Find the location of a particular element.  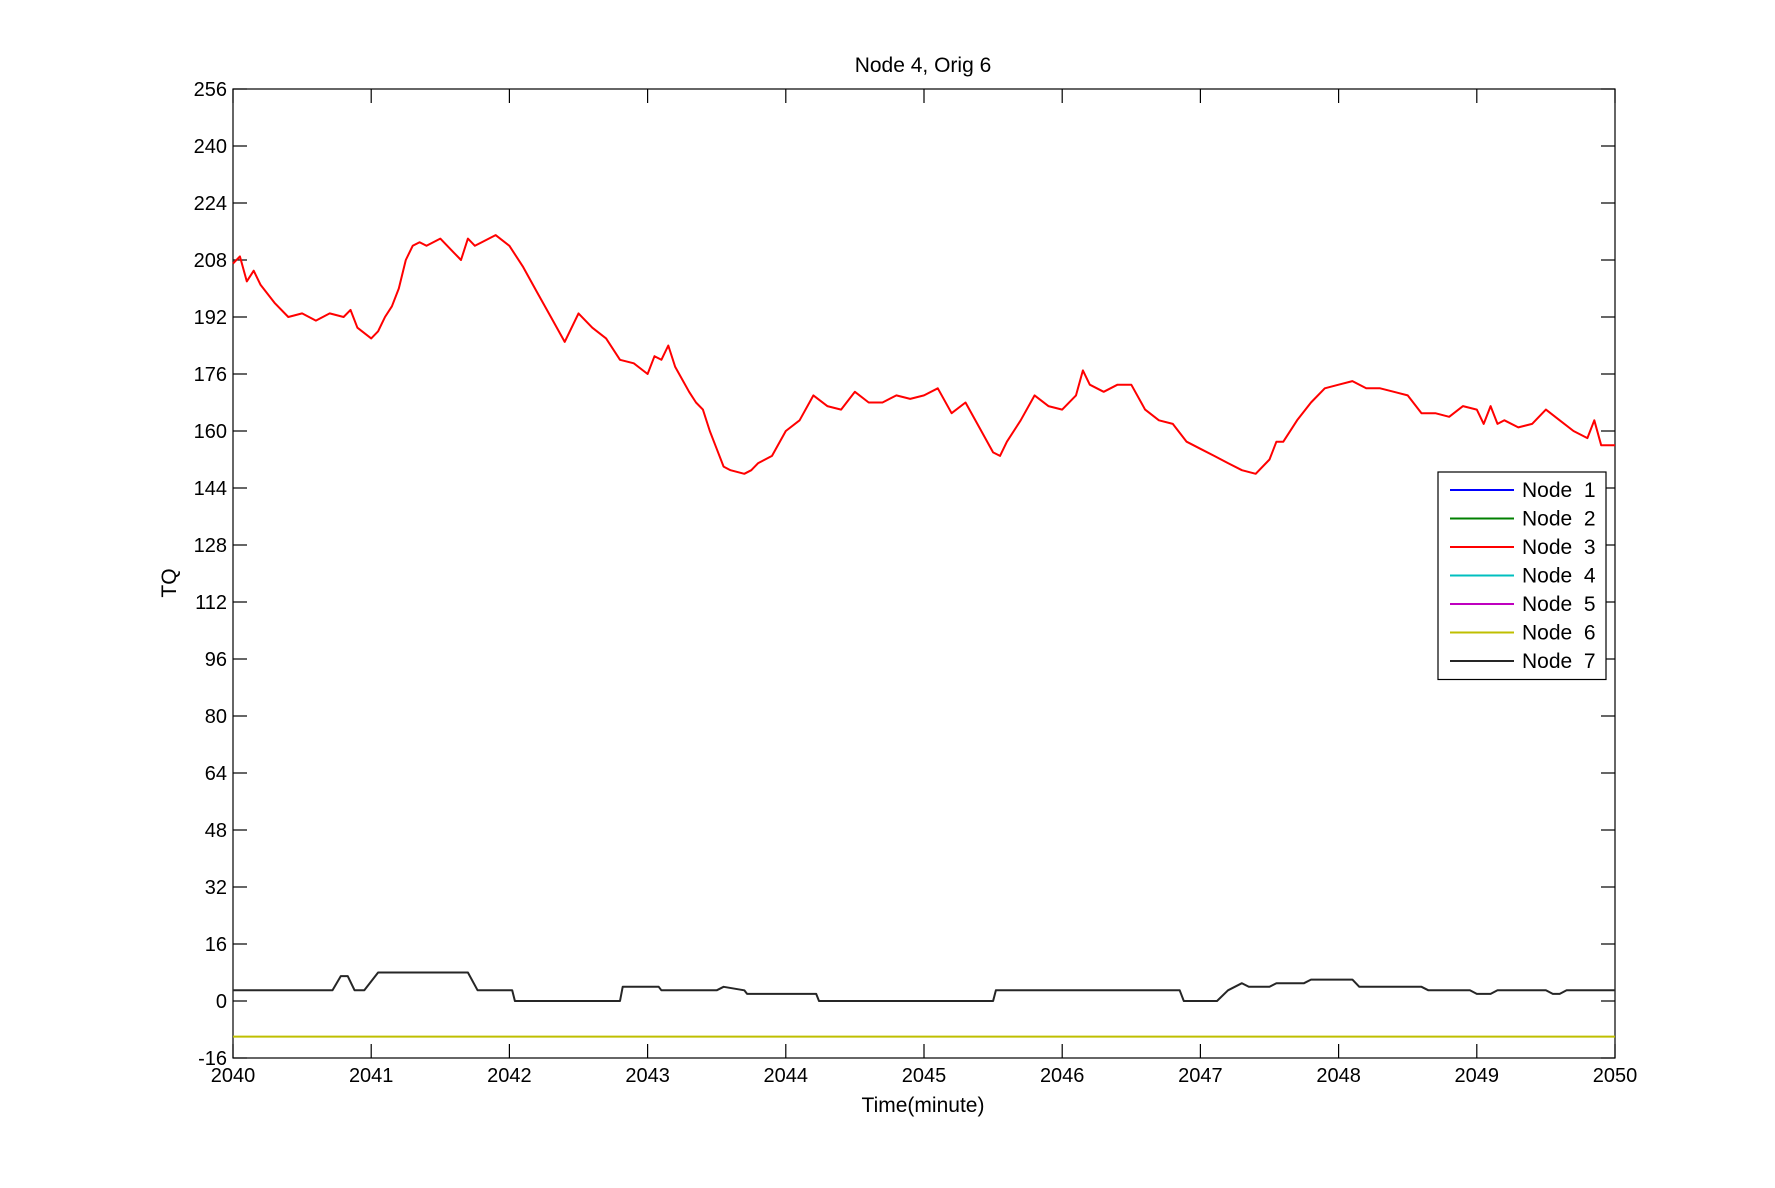

x-tick-label: 2044 is located at coordinates (786, 1076).